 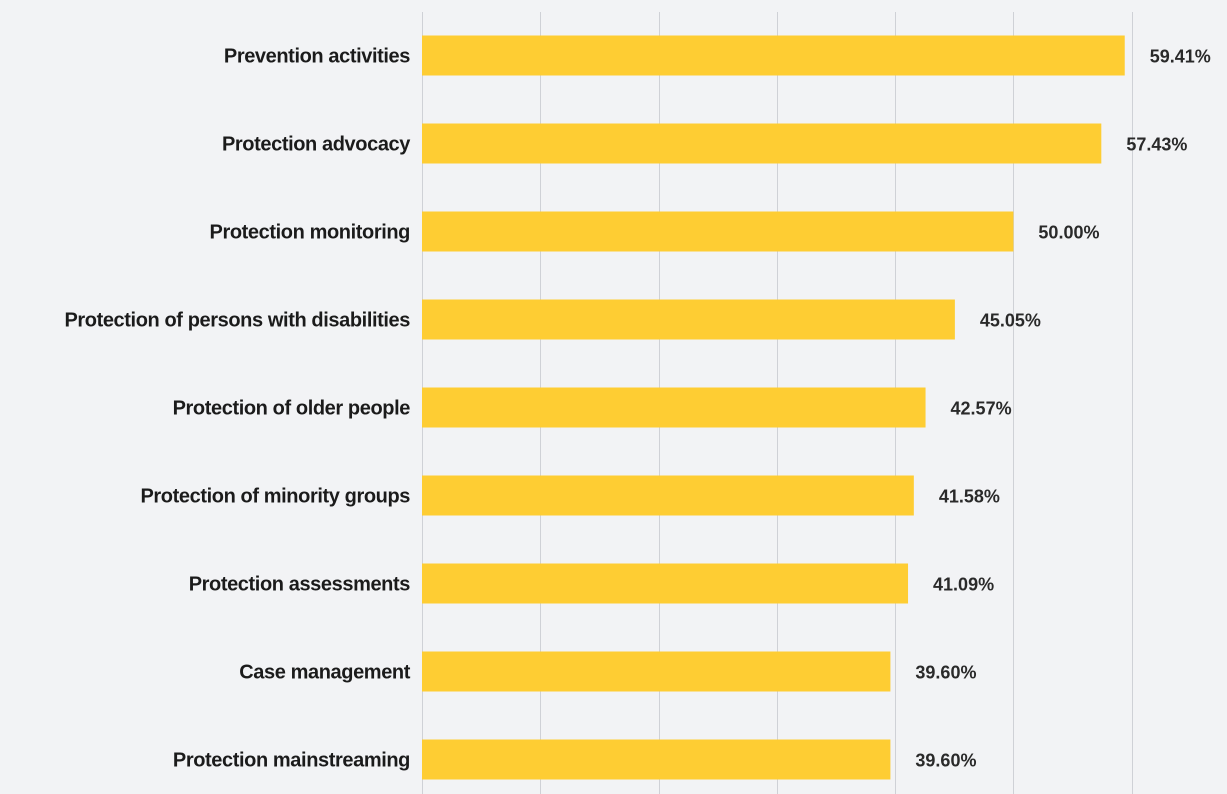 I want to click on category-label: Prevention activities, so click(x=317, y=57).